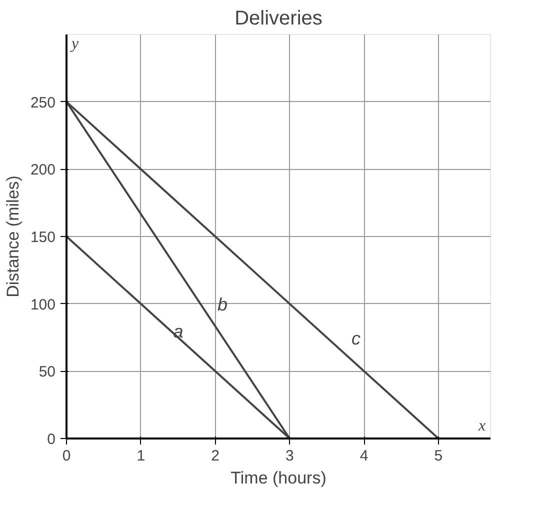 This screenshot has height=508, width=540. Describe the element at coordinates (278, 19) in the screenshot. I see `chart-title: Deliveries` at that location.